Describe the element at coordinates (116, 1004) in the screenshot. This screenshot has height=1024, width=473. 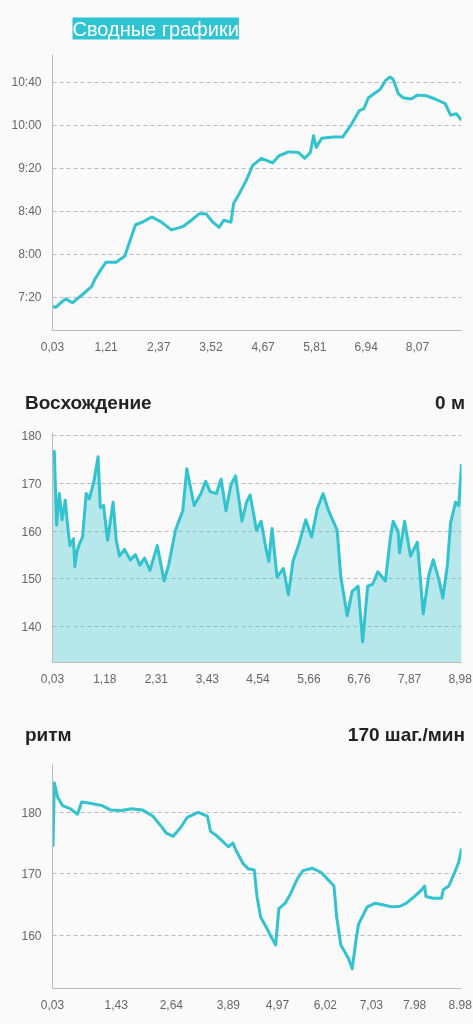
I see `x-tick-label: 1,43` at that location.